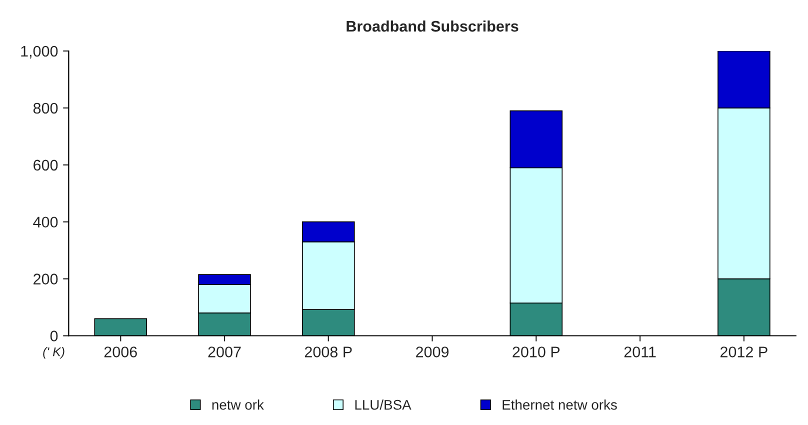 The image size is (808, 425). I want to click on chart-title: Broadband Subscribers, so click(432, 26).